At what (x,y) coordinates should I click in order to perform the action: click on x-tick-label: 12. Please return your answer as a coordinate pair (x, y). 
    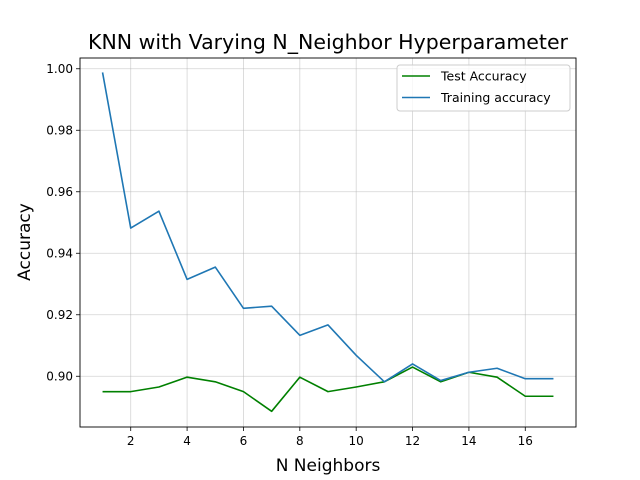
    Looking at the image, I should click on (412, 441).